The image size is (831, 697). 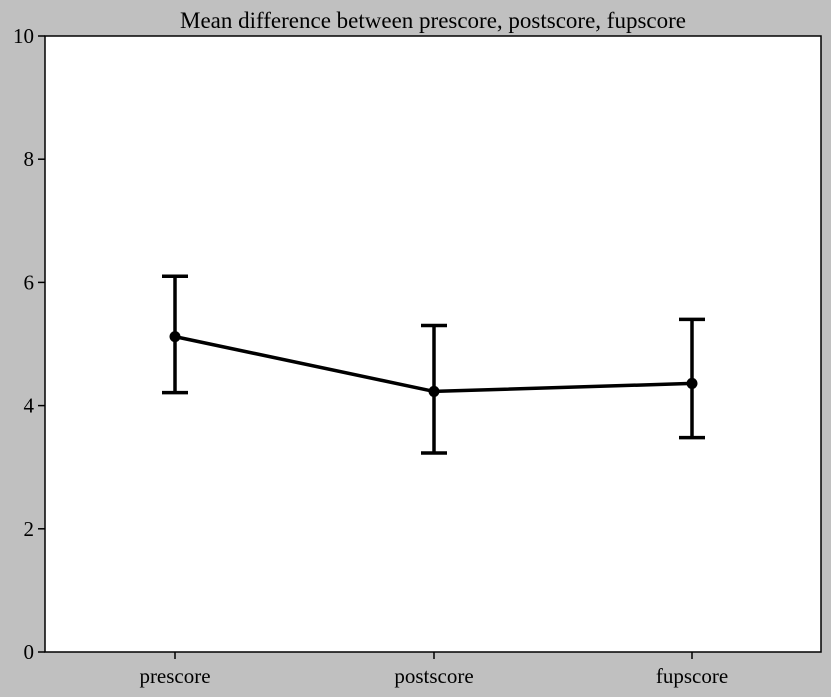 What do you see at coordinates (29, 406) in the screenshot?
I see `y-tick-label: 4` at bounding box center [29, 406].